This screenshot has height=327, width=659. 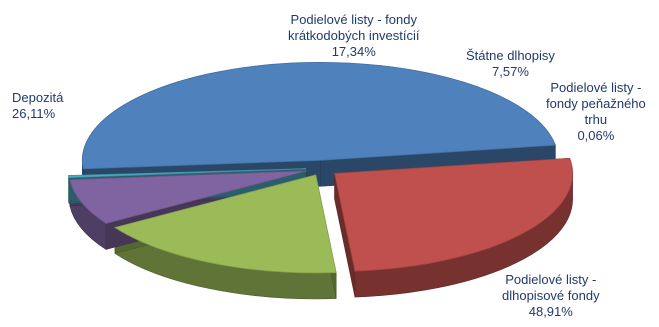 I want to click on label-value: 26,11%, so click(x=34, y=113).